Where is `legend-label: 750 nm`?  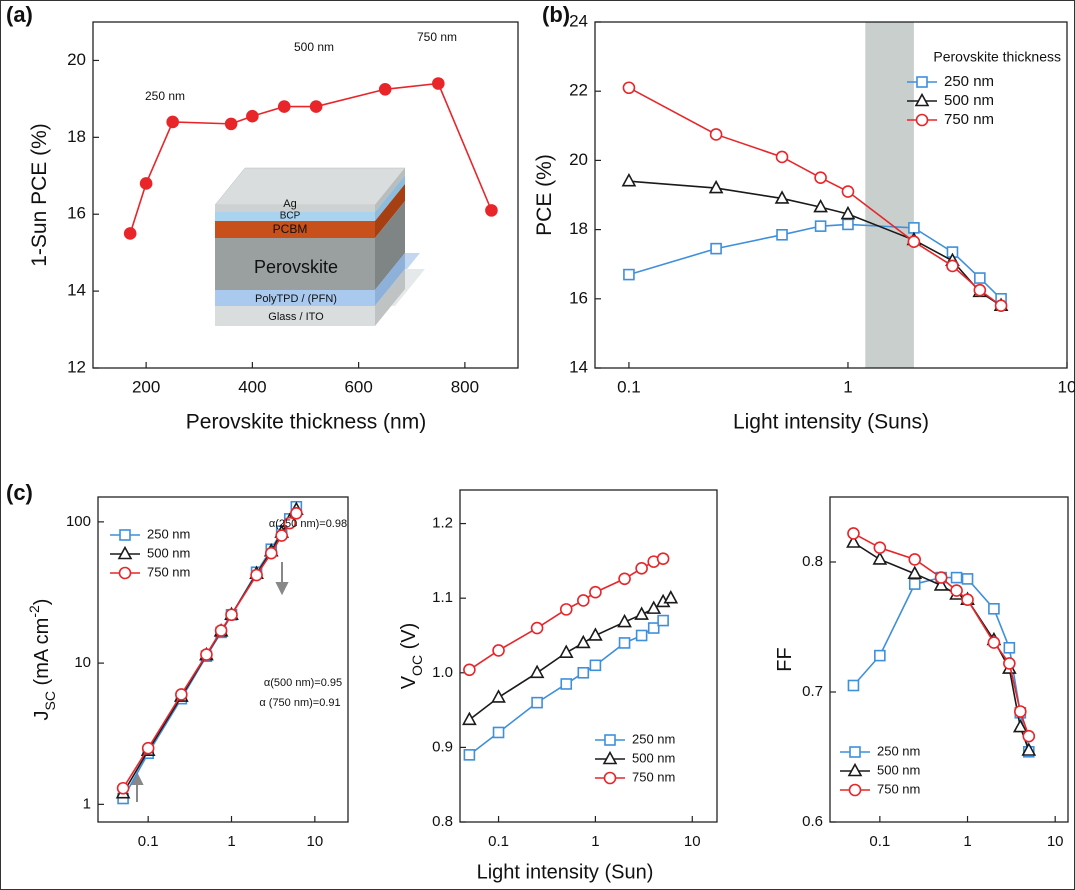 legend-label: 750 nm is located at coordinates (969, 119).